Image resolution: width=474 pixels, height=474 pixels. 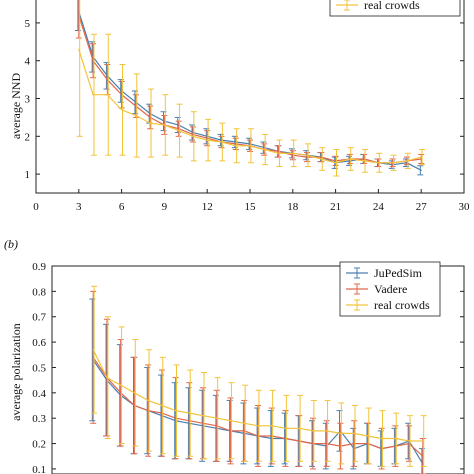 What do you see at coordinates (16, 106) in the screenshot?
I see `panel-a-y-axis-label: average NND` at bounding box center [16, 106].